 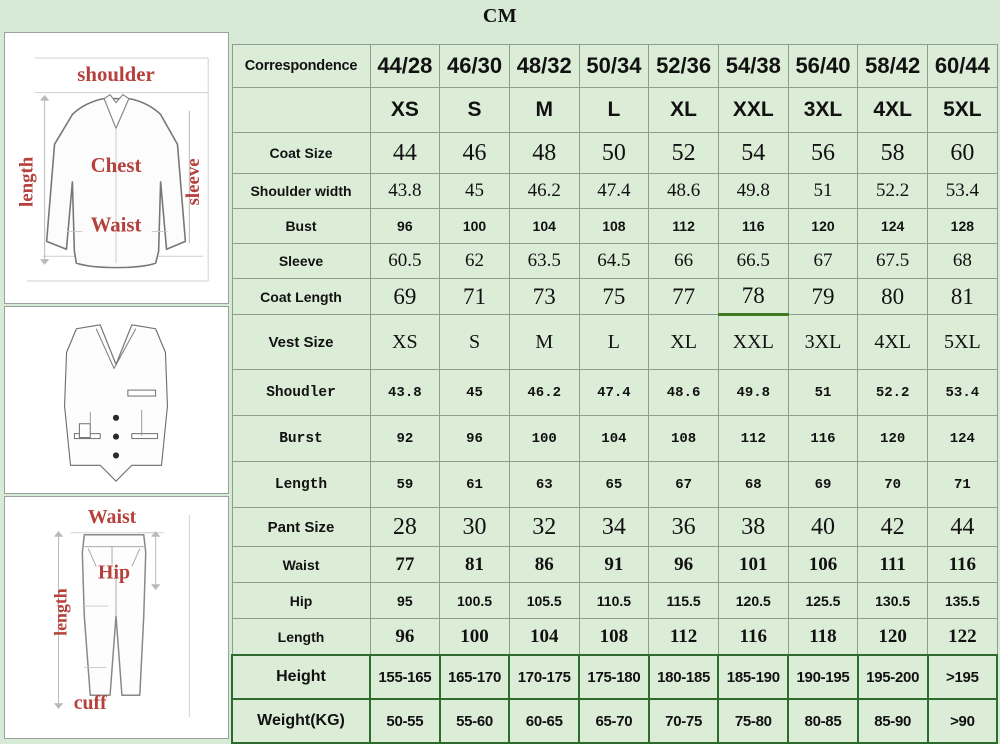 I want to click on table-cell: 65, so click(x=614, y=484).